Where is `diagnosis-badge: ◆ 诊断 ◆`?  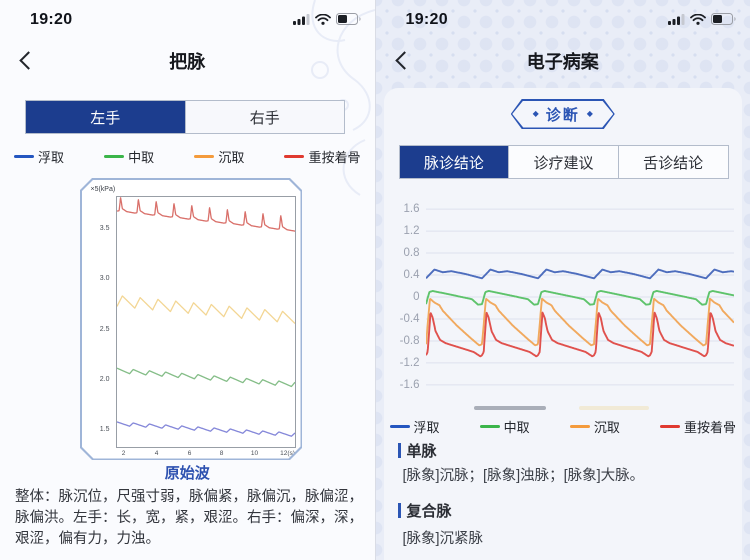 diagnosis-badge: ◆ 诊断 ◆ is located at coordinates (563, 114).